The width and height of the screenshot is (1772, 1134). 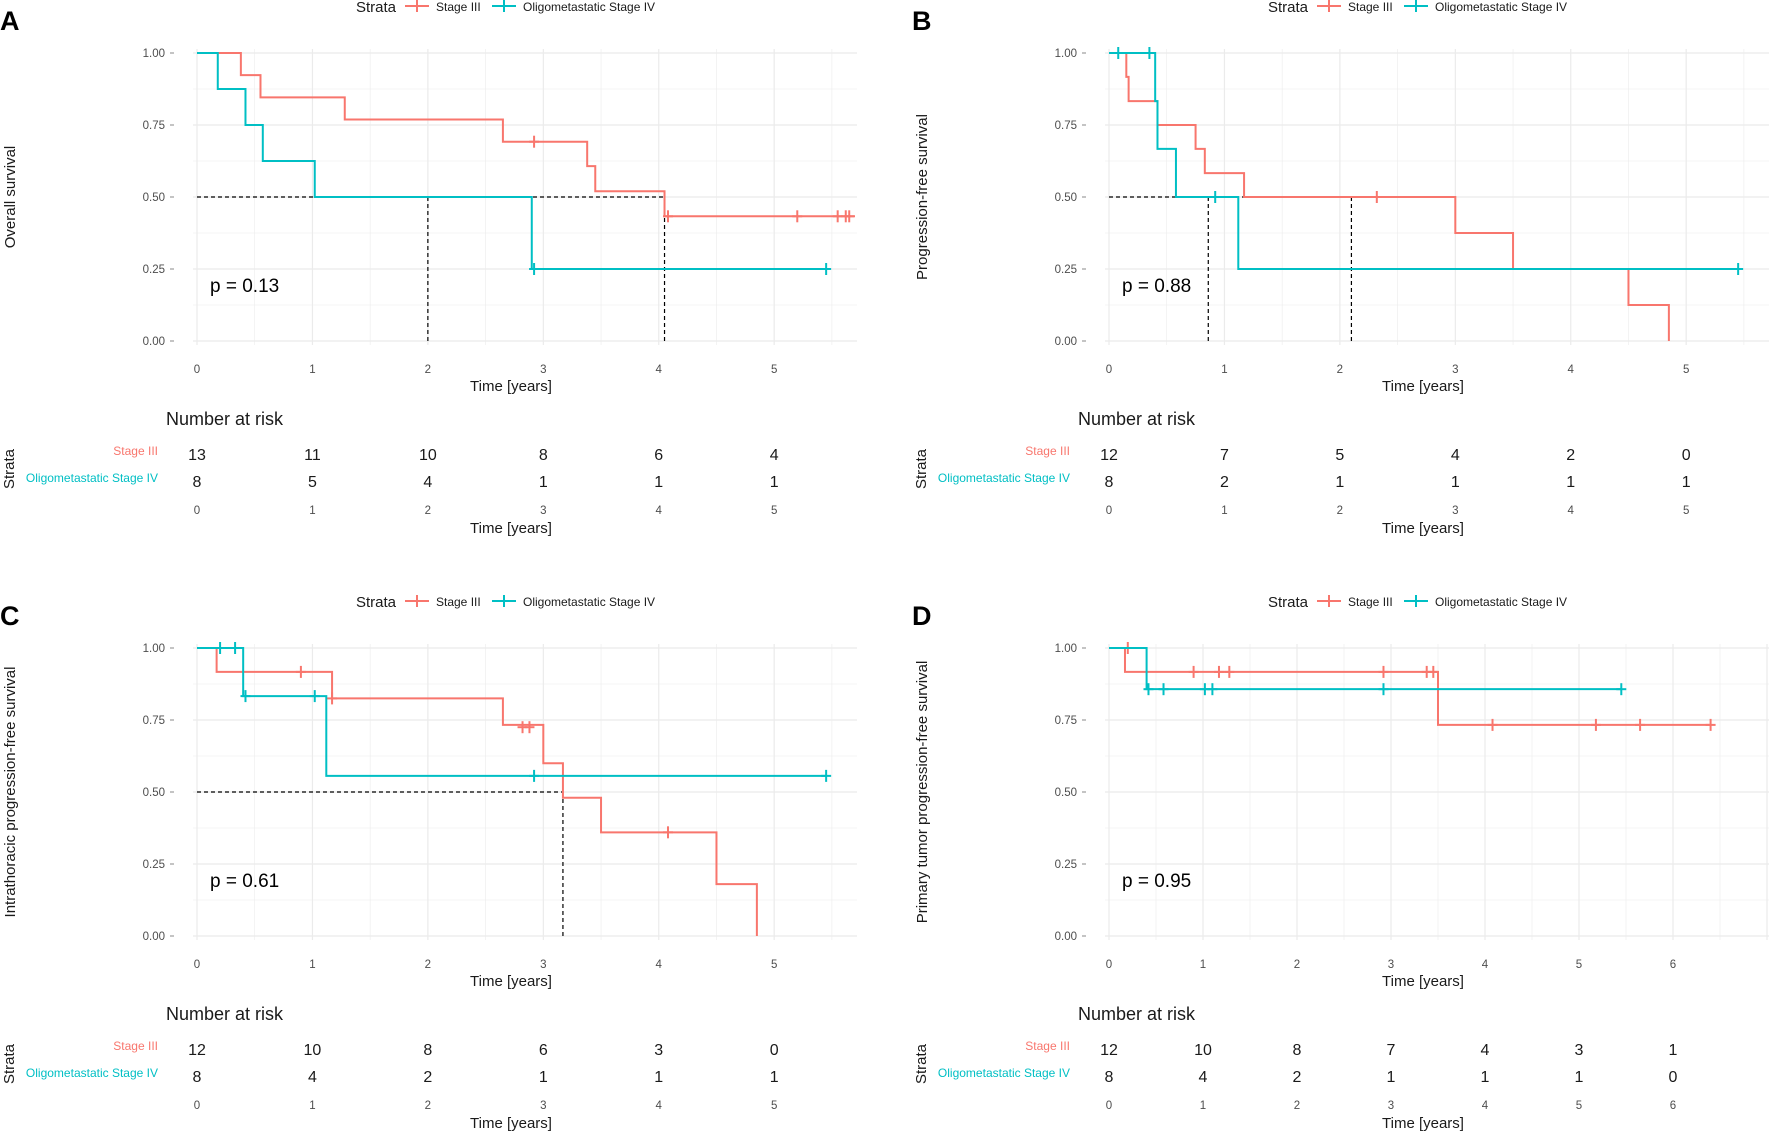 What do you see at coordinates (1156, 286) in the screenshot?
I see `p-value: p = 0.88` at bounding box center [1156, 286].